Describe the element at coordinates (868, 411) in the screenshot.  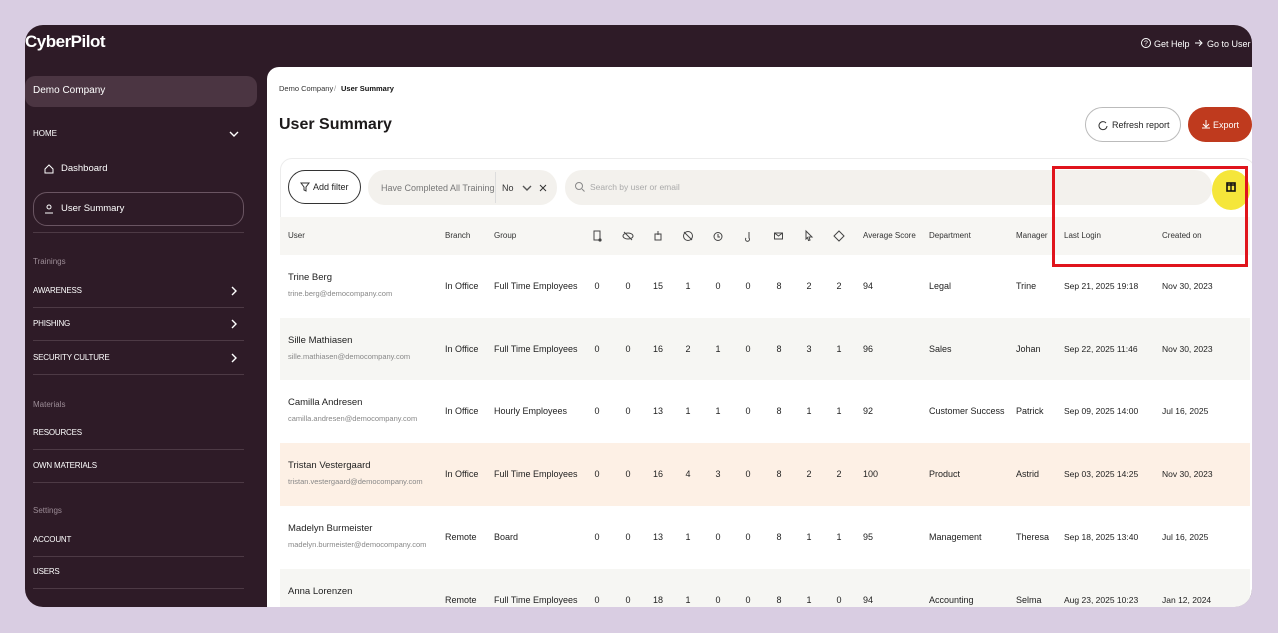
I see `cell-average-score: 92` at that location.